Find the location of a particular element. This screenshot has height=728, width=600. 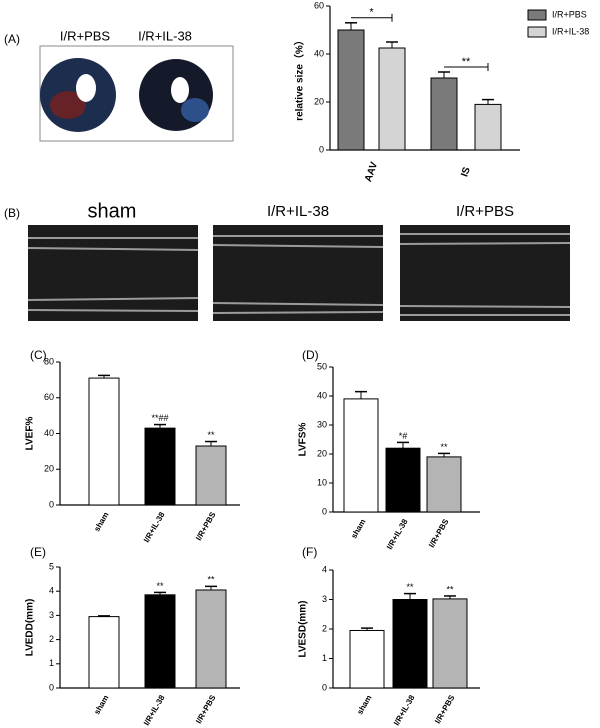

panel-label: (F) is located at coordinates (309, 552).